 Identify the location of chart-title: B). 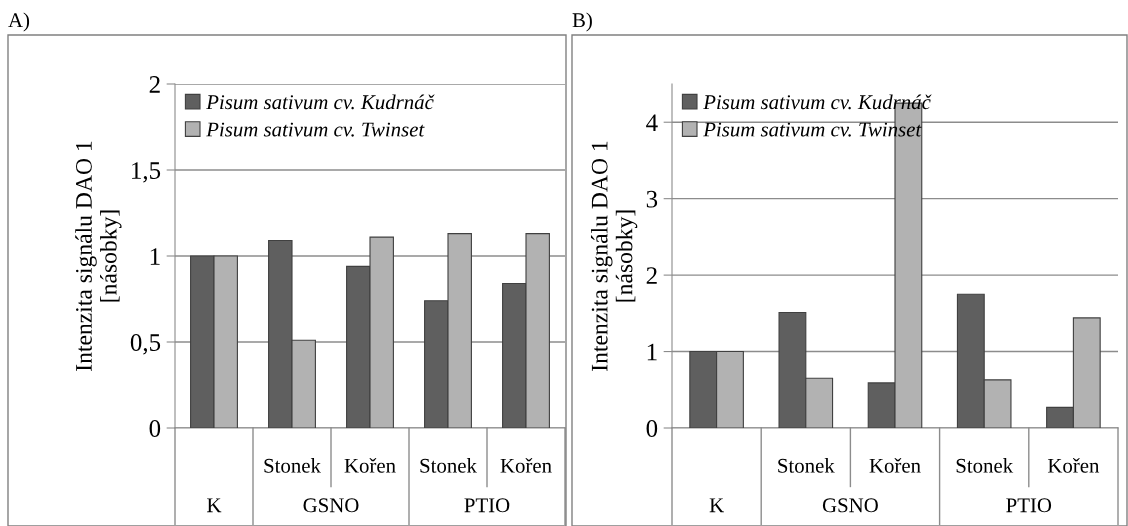
(582, 22).